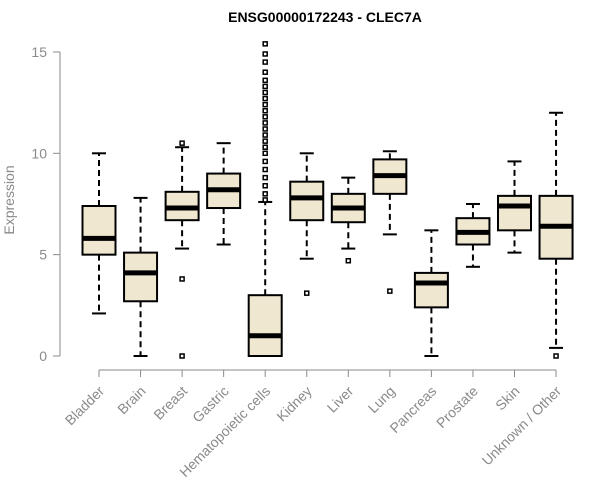  I want to click on box-skin, so click(514, 207).